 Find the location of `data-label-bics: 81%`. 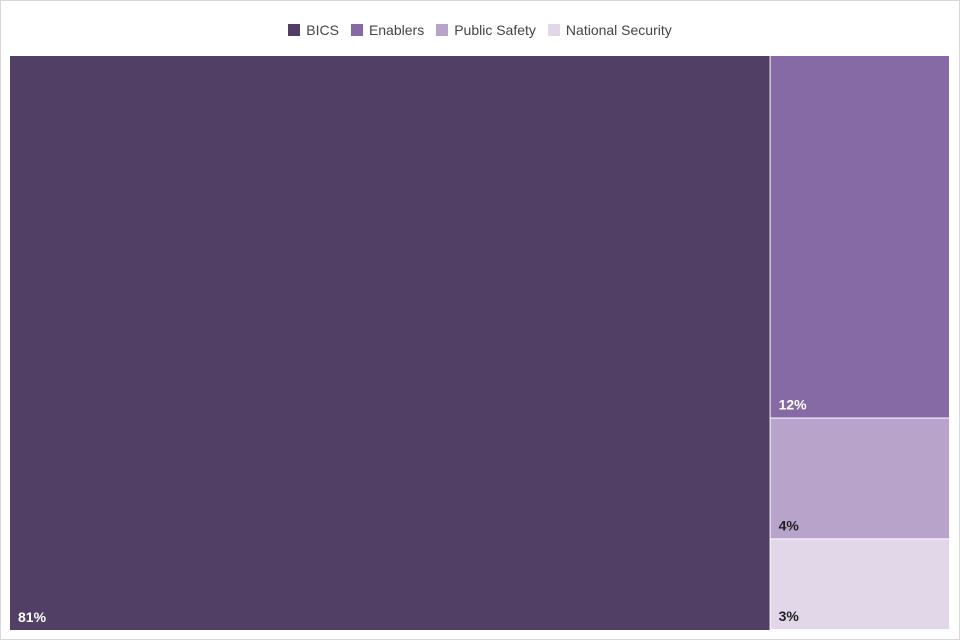

data-label-bics: 81% is located at coordinates (32, 617).